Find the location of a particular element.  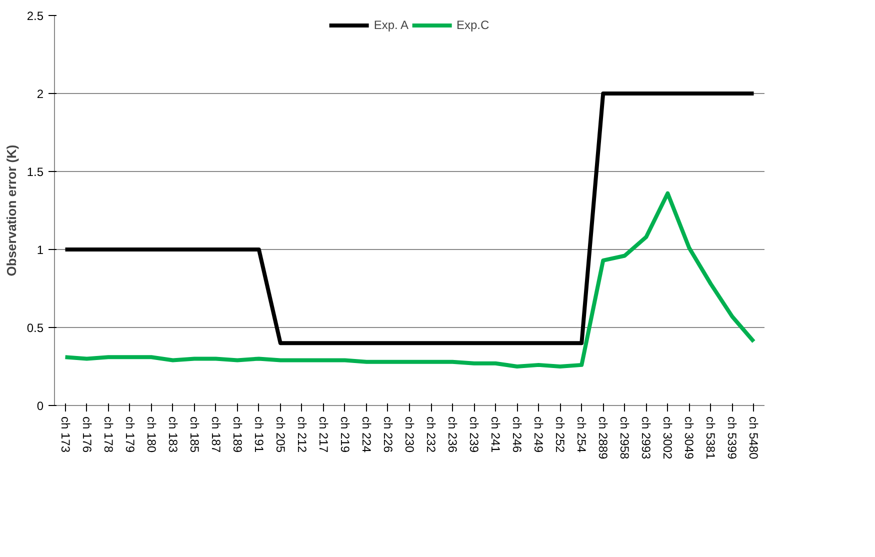

y-tick-label: 1.5 is located at coordinates (35, 172).